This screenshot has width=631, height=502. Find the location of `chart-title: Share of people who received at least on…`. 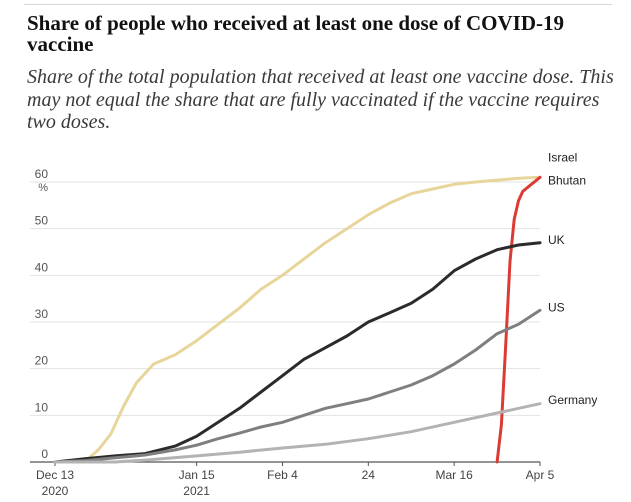

chart-title: Share of people who received at least on… is located at coordinates (296, 33).